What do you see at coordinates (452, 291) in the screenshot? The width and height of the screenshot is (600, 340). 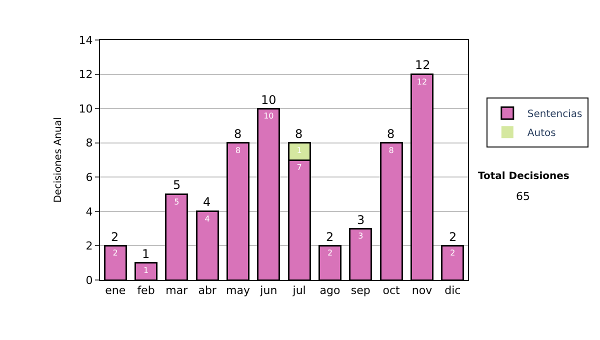 I see `x-tick-label: dic` at bounding box center [452, 291].